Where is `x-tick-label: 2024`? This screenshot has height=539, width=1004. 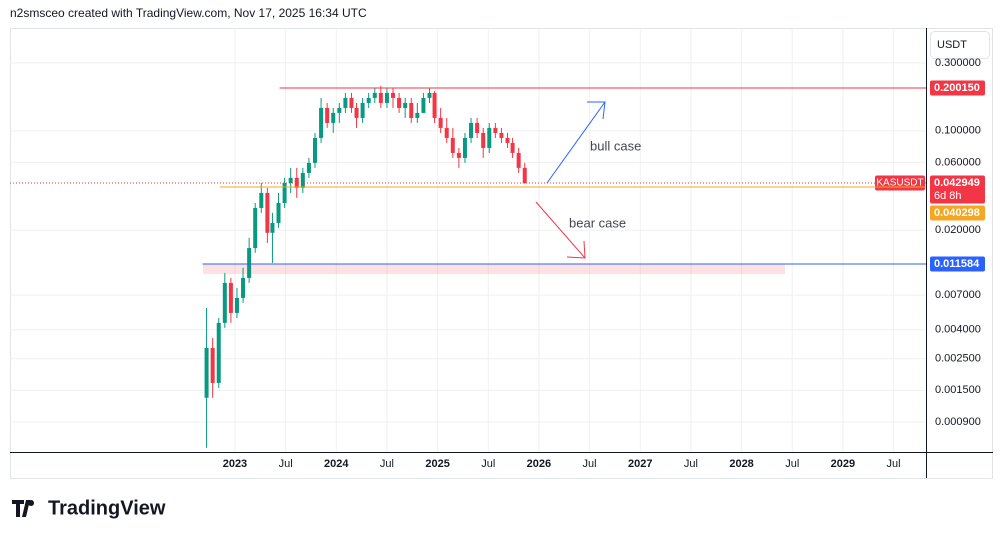 x-tick-label: 2024 is located at coordinates (336, 464).